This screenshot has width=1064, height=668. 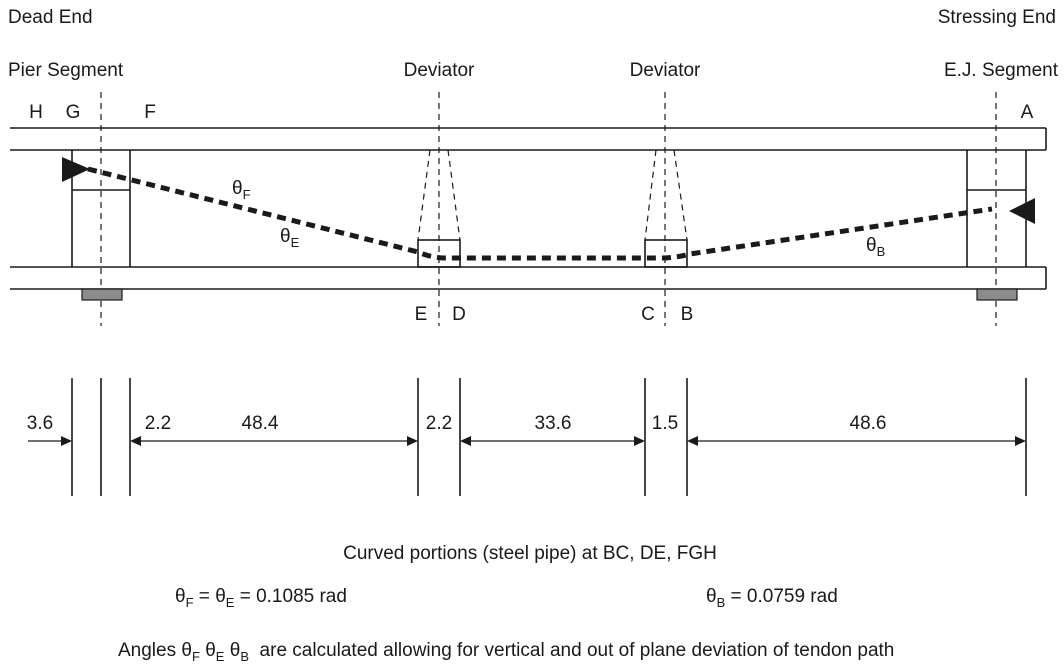 I want to click on angle-label-theta-f: θF, so click(x=241, y=190).